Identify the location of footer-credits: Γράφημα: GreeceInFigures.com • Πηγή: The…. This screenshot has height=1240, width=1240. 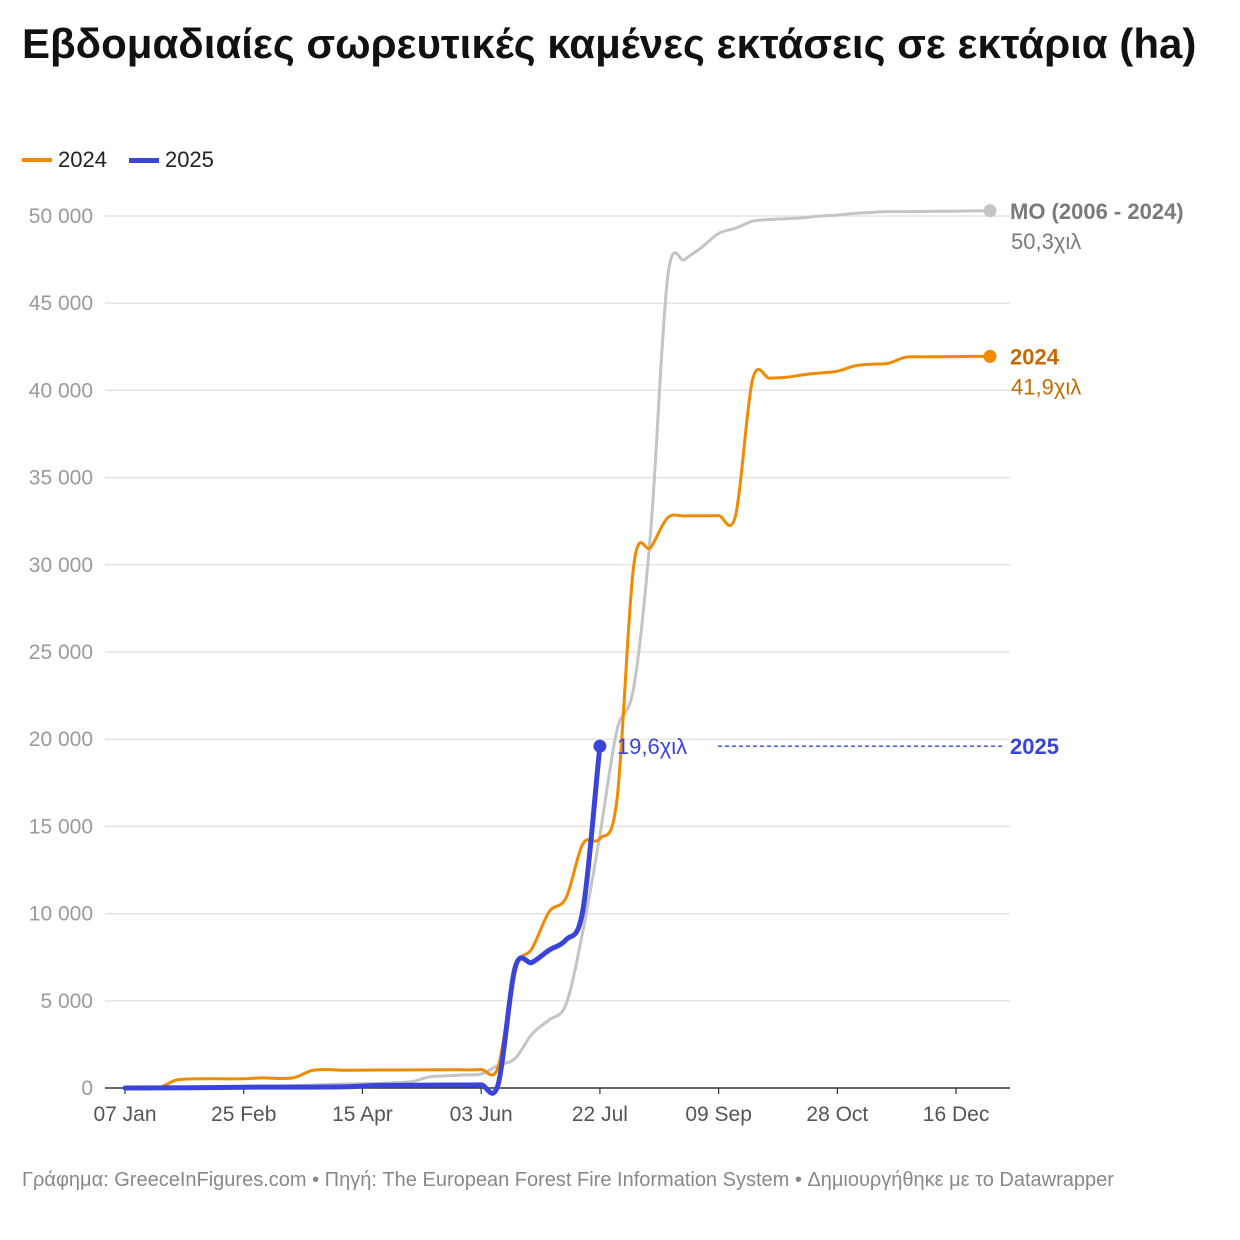
(568, 1180).